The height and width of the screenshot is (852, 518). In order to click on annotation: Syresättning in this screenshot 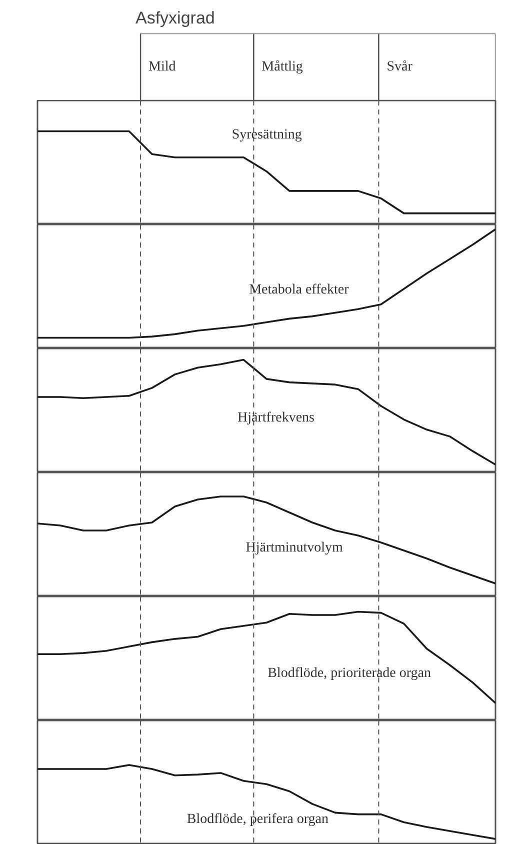, I will do `click(267, 135)`.